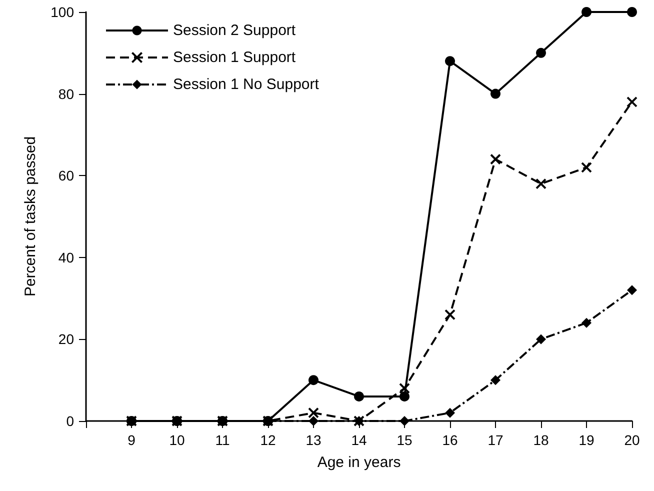 The width and height of the screenshot is (654, 491). What do you see at coordinates (450, 440) in the screenshot?
I see `x-tick-label: 16` at bounding box center [450, 440].